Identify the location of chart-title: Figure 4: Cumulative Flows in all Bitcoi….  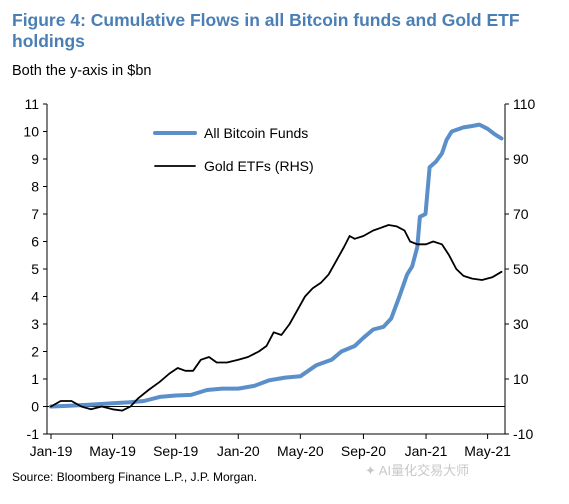
(266, 30).